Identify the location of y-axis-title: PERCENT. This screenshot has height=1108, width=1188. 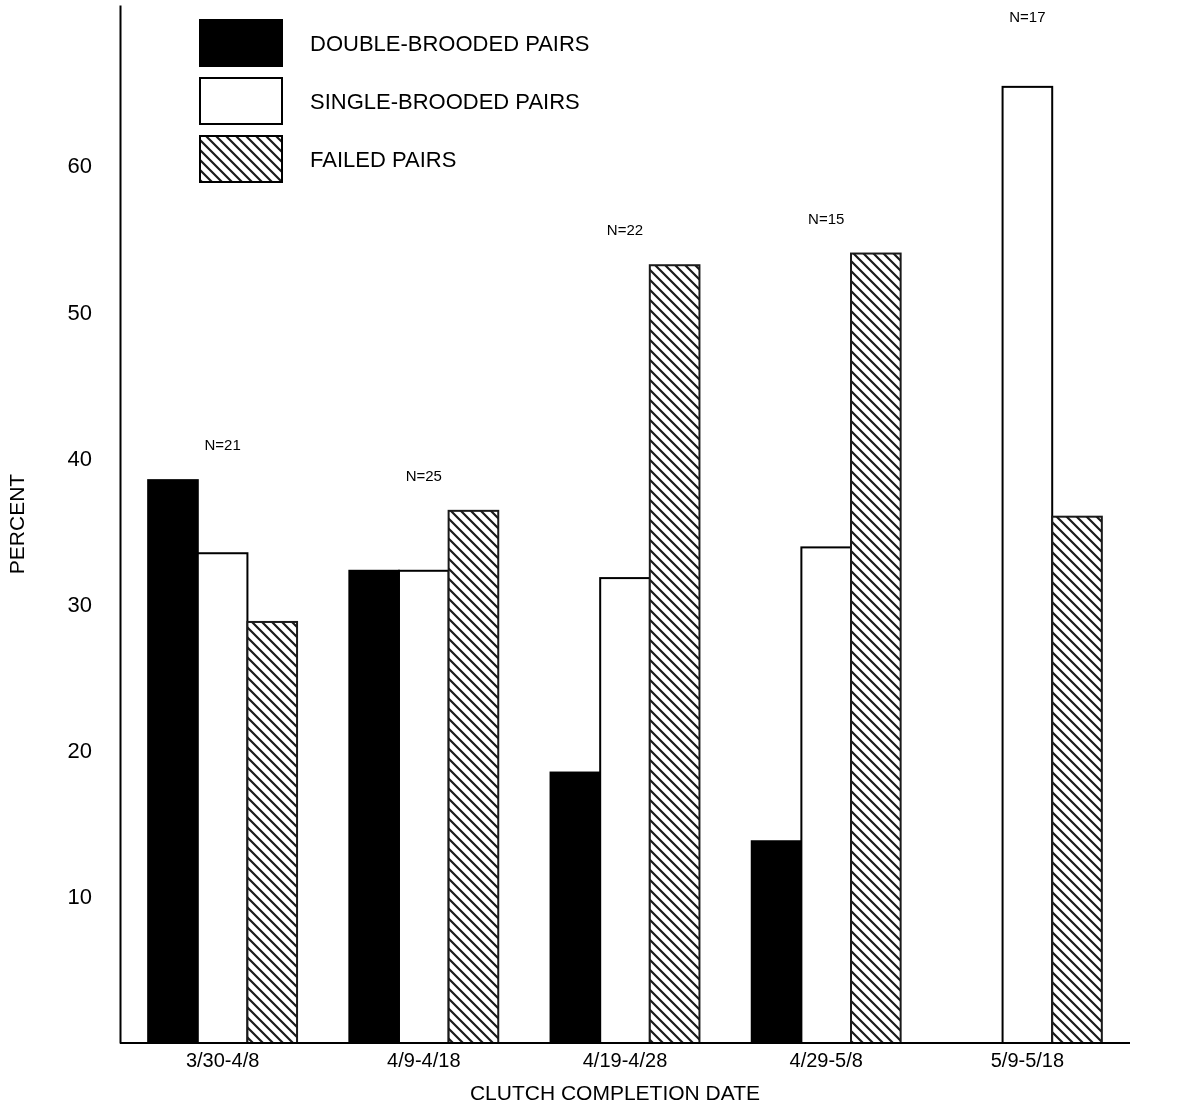
(16, 524).